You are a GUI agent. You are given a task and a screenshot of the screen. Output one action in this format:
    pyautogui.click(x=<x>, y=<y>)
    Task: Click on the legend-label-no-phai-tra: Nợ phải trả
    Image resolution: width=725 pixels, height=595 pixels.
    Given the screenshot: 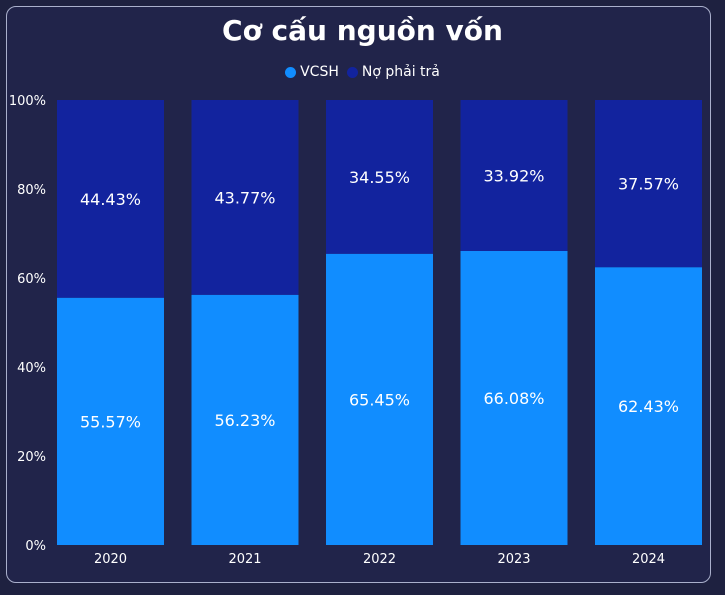 What is the action you would take?
    pyautogui.click(x=400, y=72)
    